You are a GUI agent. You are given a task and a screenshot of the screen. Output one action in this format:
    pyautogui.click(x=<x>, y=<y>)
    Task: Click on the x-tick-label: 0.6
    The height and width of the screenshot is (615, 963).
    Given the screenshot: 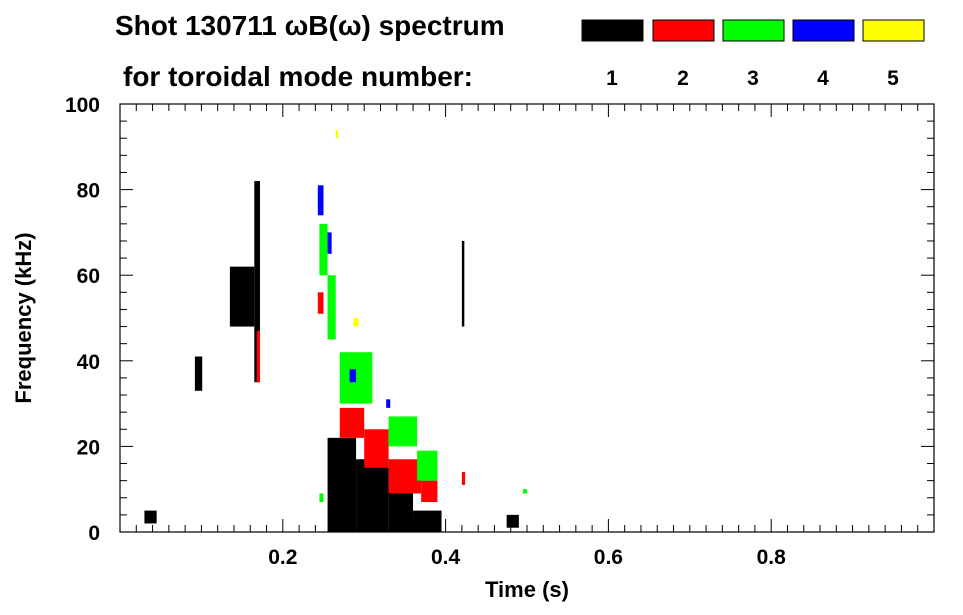 What is the action you would take?
    pyautogui.click(x=608, y=557)
    